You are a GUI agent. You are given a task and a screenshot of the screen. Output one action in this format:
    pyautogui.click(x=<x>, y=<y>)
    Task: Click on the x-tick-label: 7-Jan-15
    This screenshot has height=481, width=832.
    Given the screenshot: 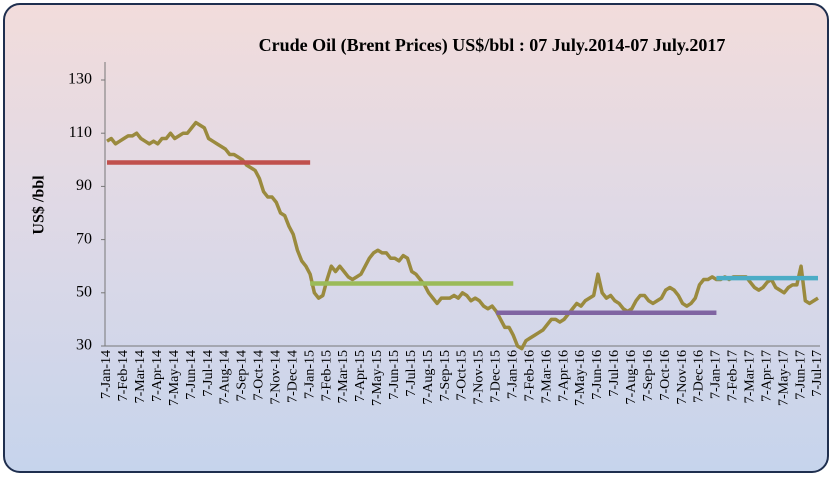 What is the action you would take?
    pyautogui.click(x=309, y=374)
    